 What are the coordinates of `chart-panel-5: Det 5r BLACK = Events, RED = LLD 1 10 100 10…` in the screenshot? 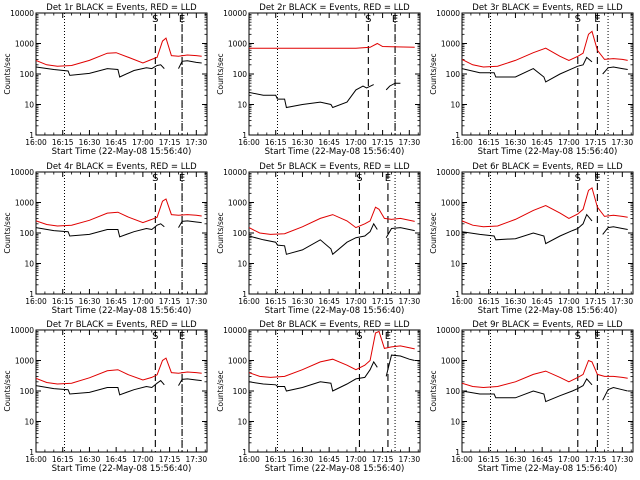 It's located at (318, 239).